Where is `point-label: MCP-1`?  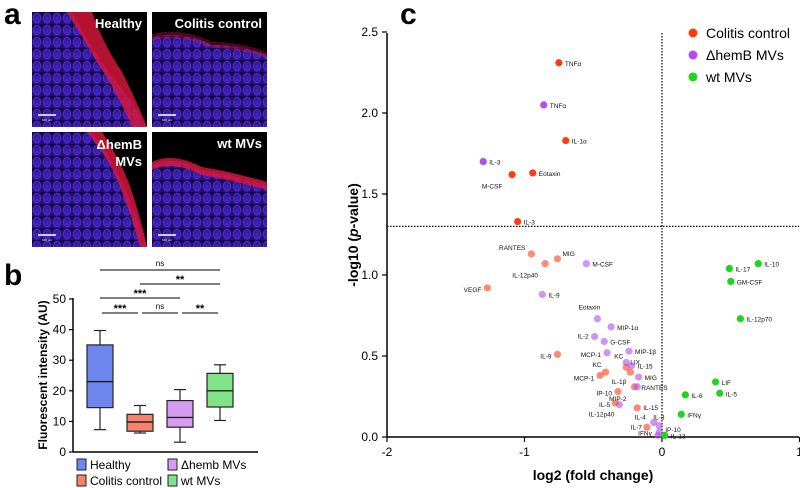
point-label: MCP-1 is located at coordinates (584, 378).